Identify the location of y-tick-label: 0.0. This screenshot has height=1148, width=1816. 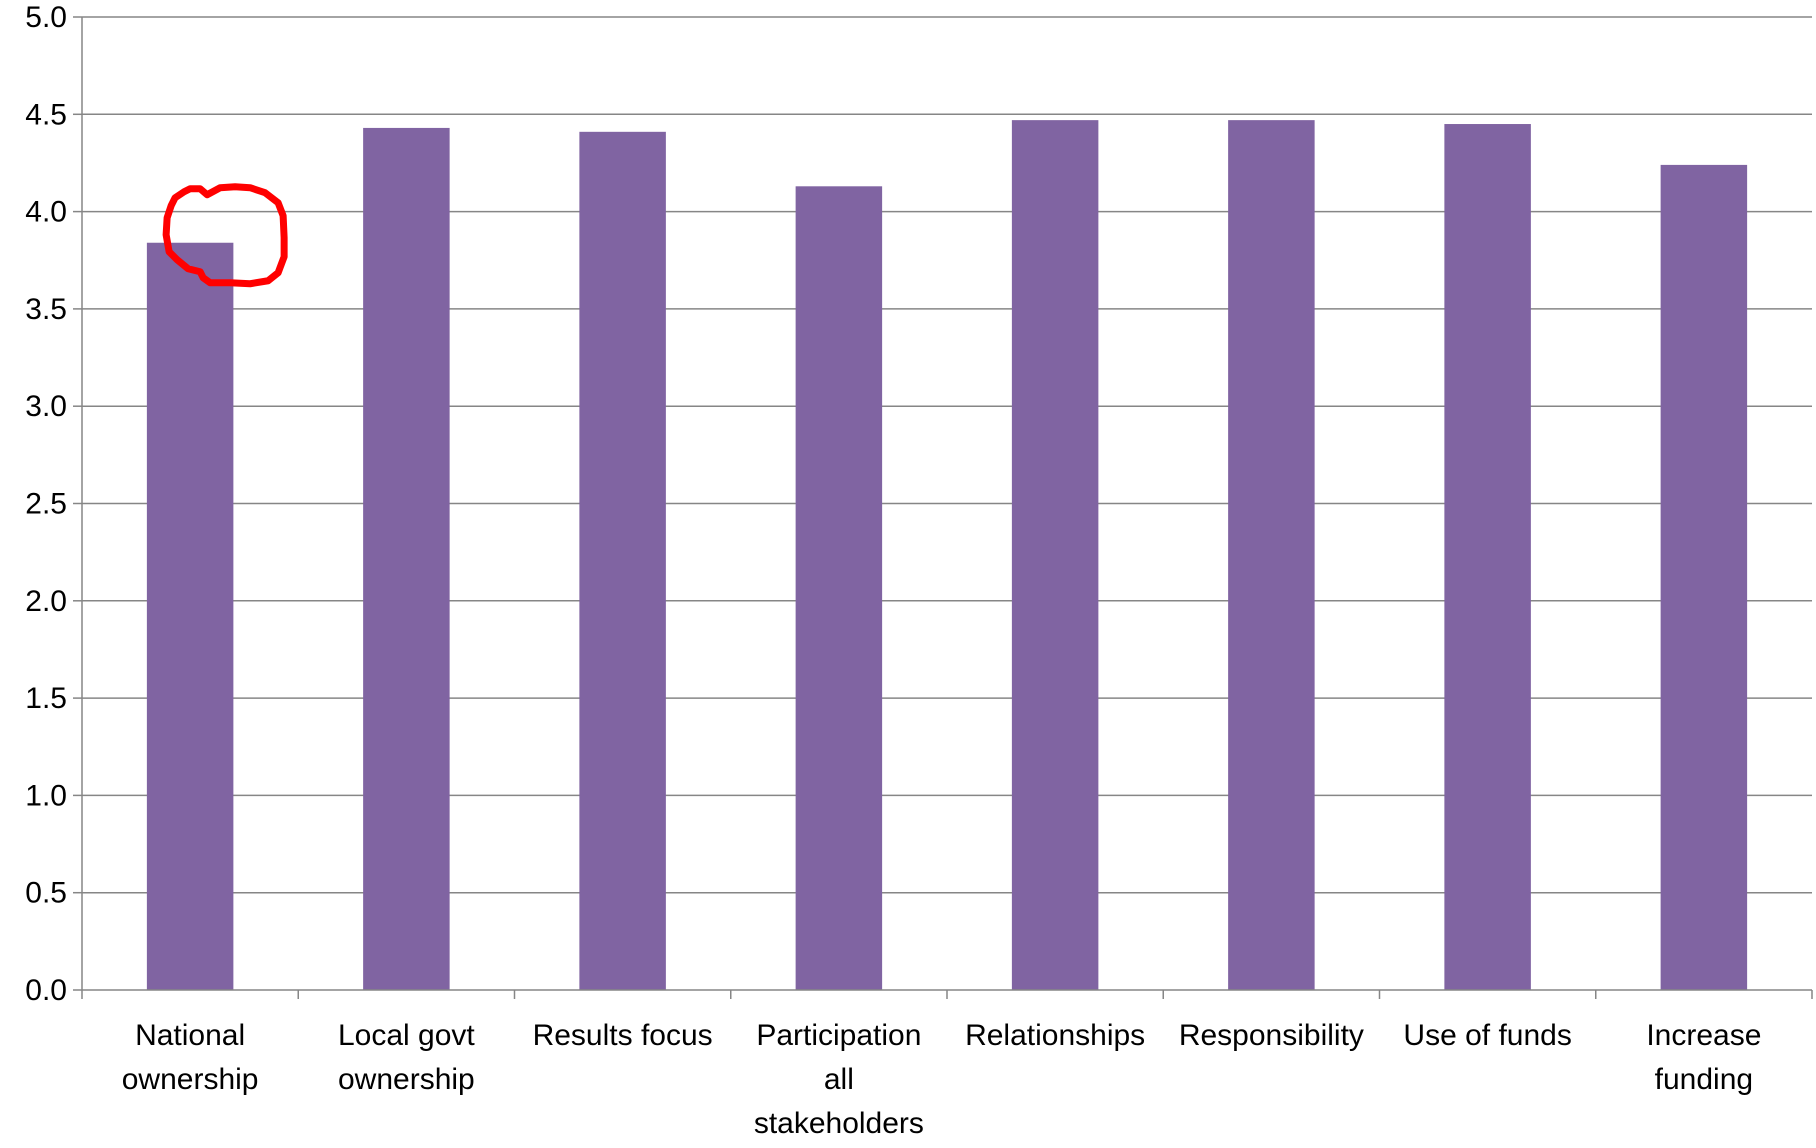
(46, 990).